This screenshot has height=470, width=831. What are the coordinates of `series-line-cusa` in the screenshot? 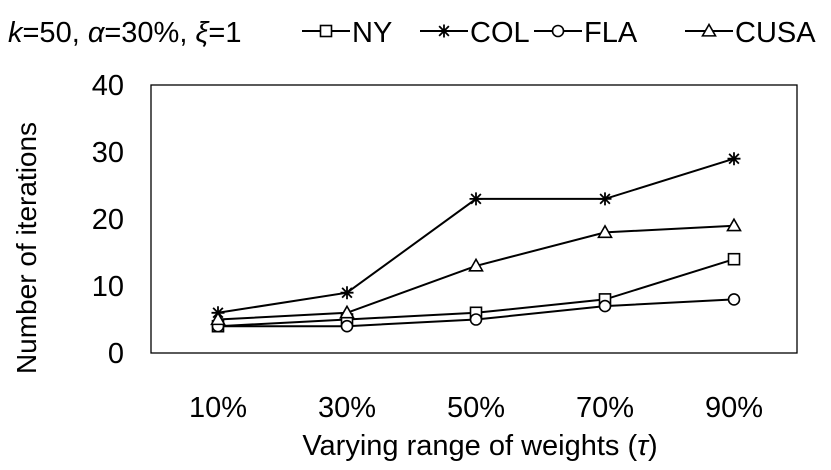 It's located at (476, 272).